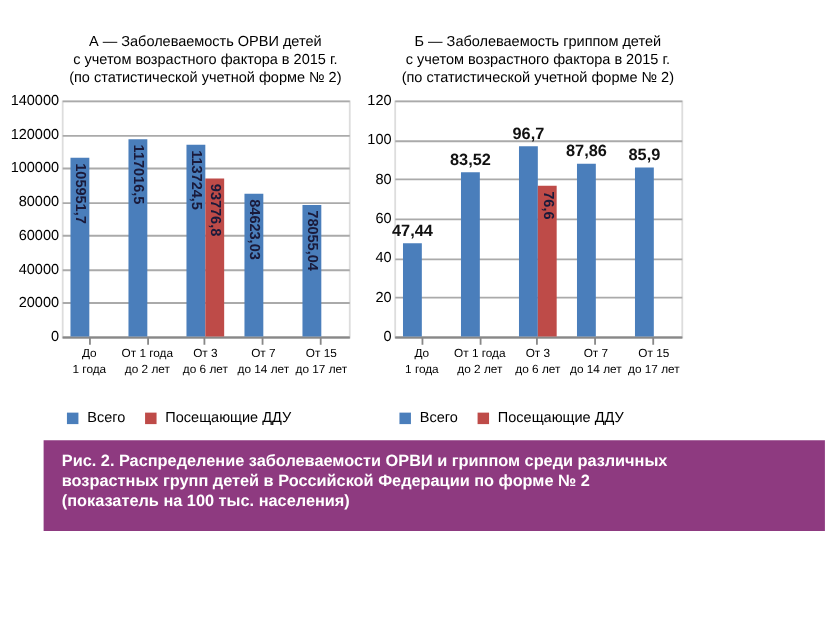  What do you see at coordinates (365, 480) in the screenshot?
I see `text: Рис. 2. Распределение заболеваемости ОРВИ и гриппом среди различных возрастных групп детей в Российской Федерации по форме № 2 (показатель на 100 тыс. населения)` at bounding box center [365, 480].